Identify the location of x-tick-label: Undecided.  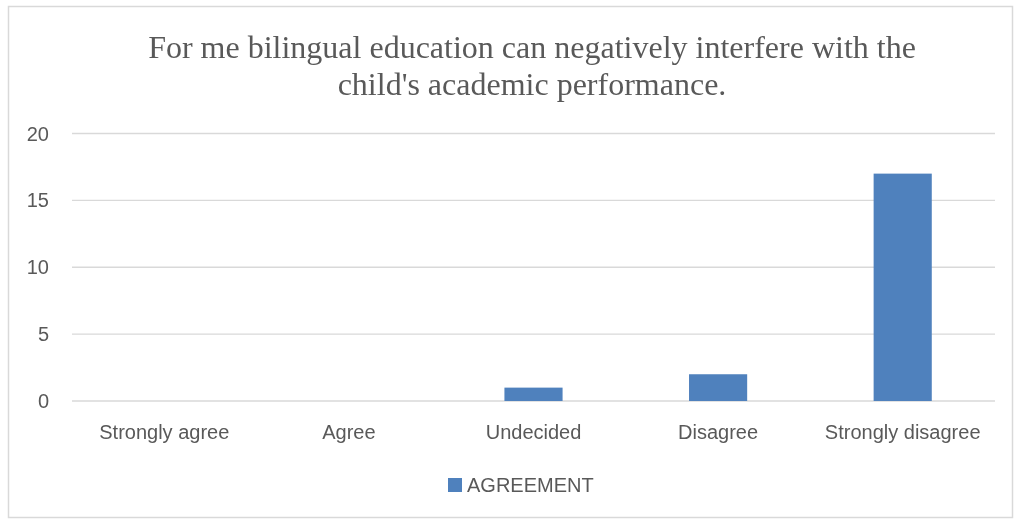
(533, 432).